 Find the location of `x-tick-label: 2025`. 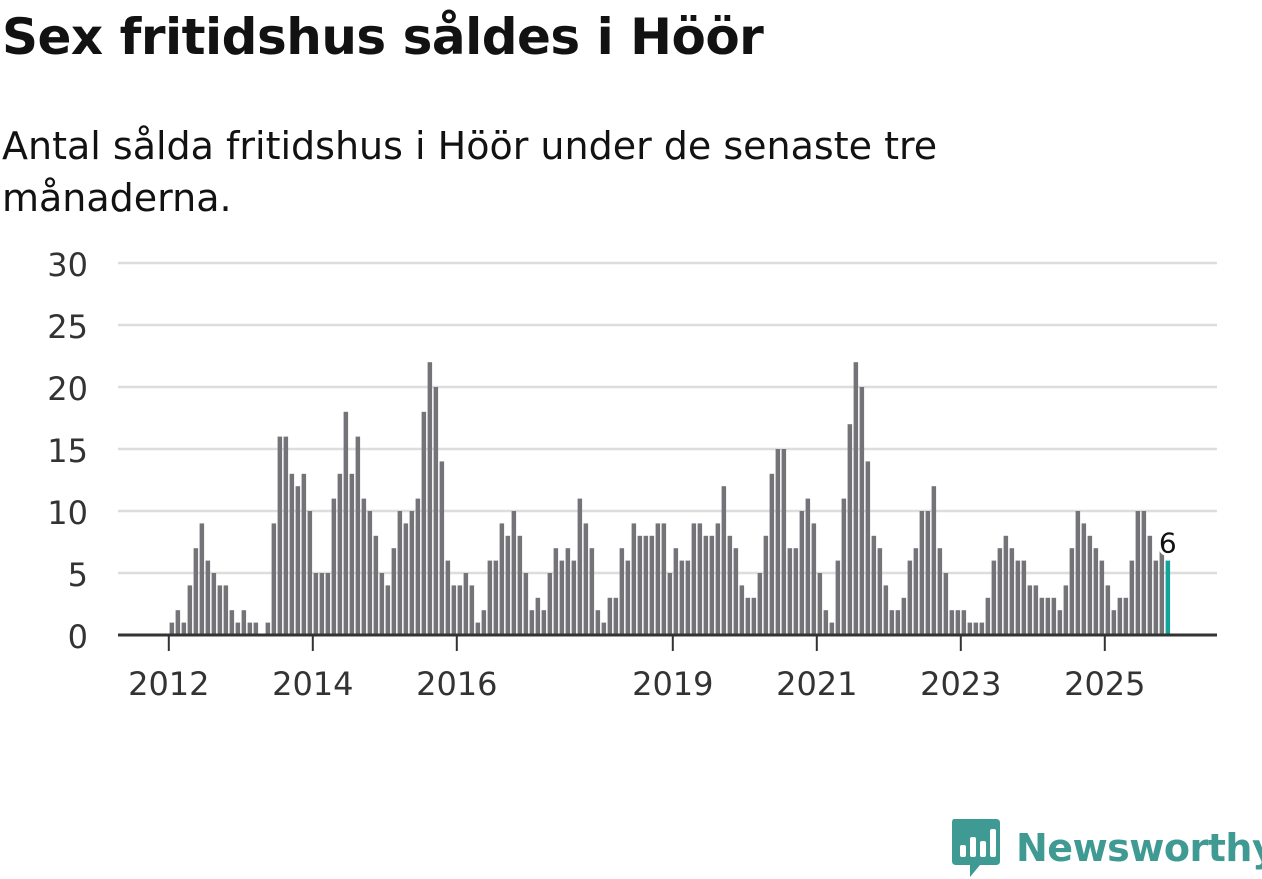

x-tick-label: 2025 is located at coordinates (1104, 684).